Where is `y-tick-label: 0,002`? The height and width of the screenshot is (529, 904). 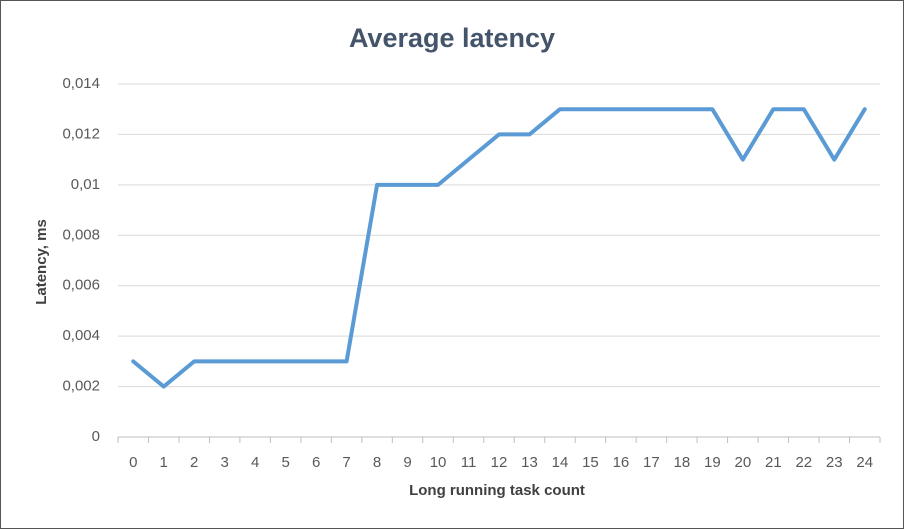
y-tick-label: 0,002 is located at coordinates (81, 386).